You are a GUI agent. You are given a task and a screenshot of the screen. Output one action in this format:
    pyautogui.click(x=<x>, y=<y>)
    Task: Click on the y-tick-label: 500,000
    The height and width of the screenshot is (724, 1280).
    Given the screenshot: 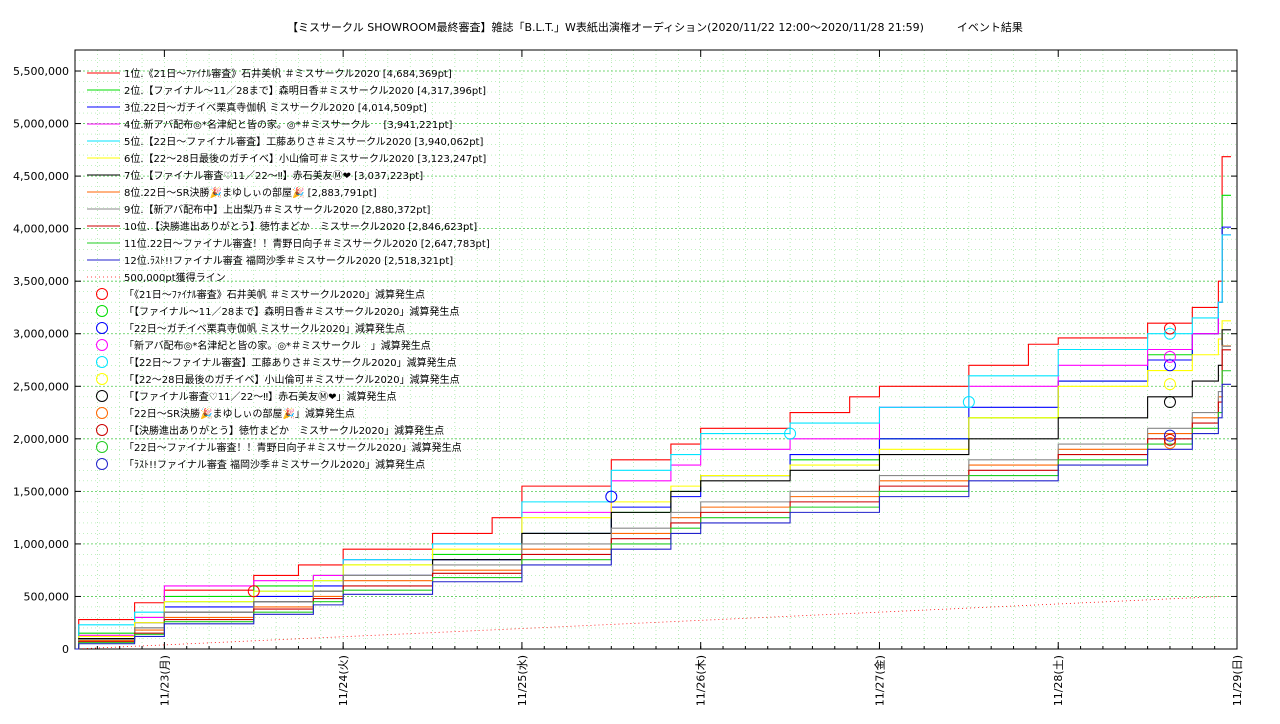 What is the action you would take?
    pyautogui.click(x=47, y=596)
    